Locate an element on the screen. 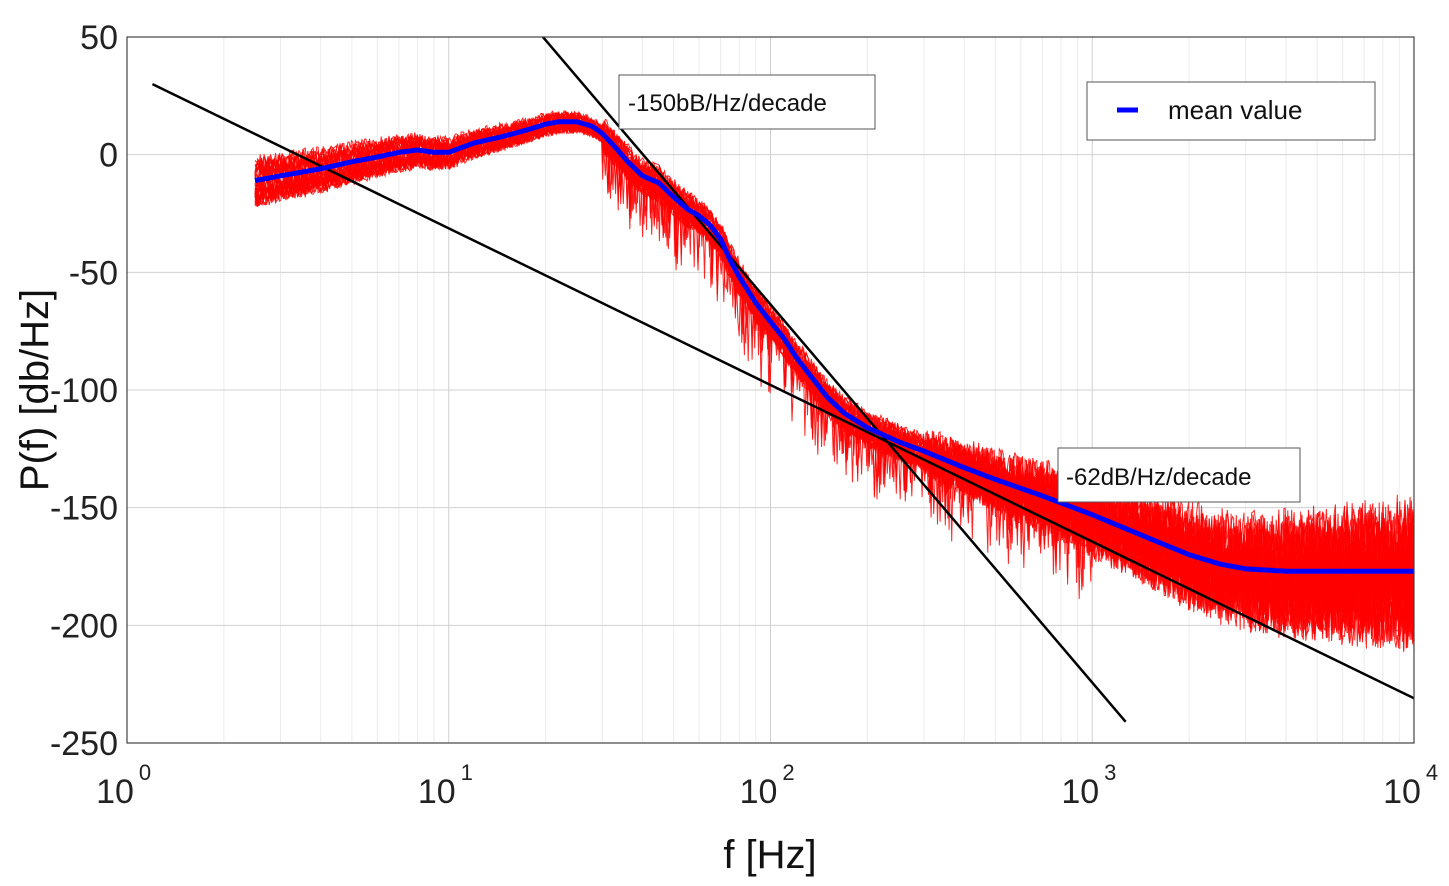 This screenshot has height=886, width=1449. x-tick-exponent: 0 is located at coordinates (145, 772).